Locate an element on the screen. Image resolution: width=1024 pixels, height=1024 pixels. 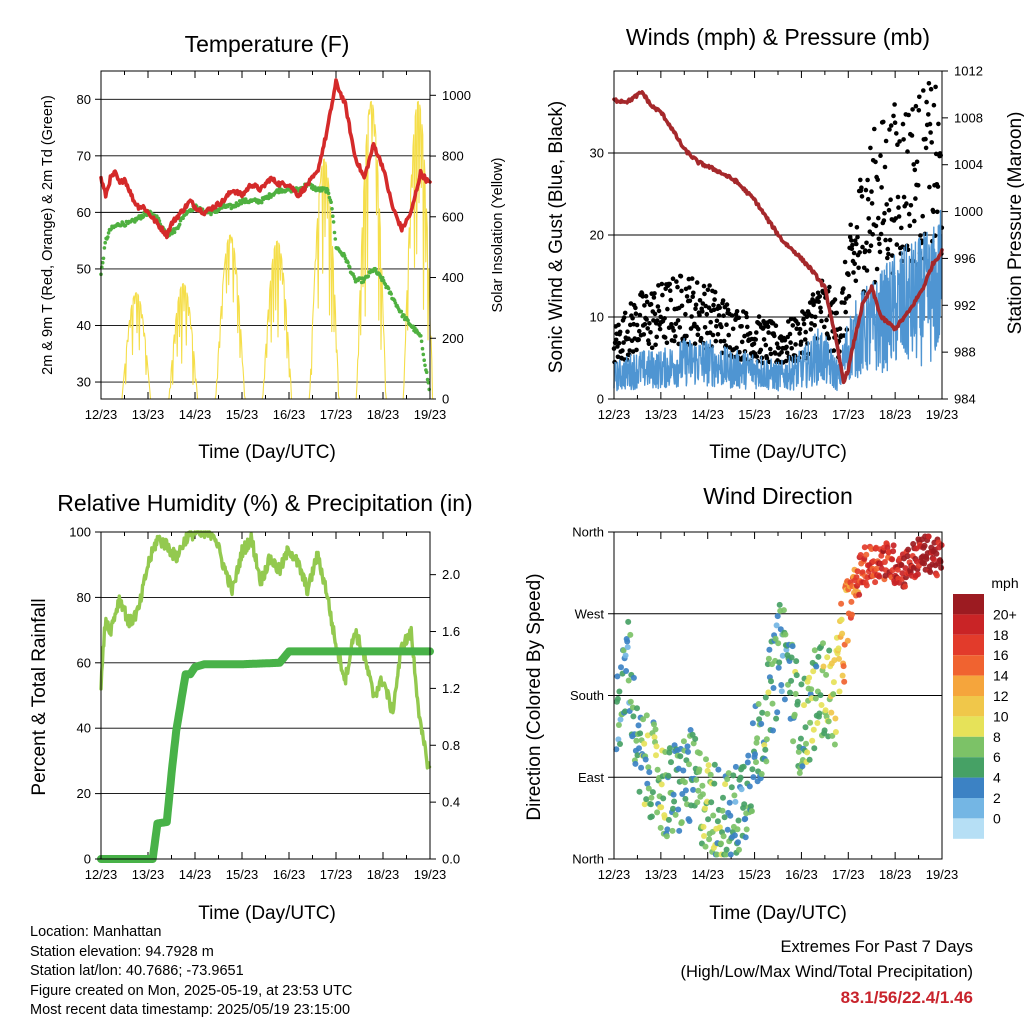
wind-y2label: Station Pressure (Maroon) is located at coordinates (1014, 223).